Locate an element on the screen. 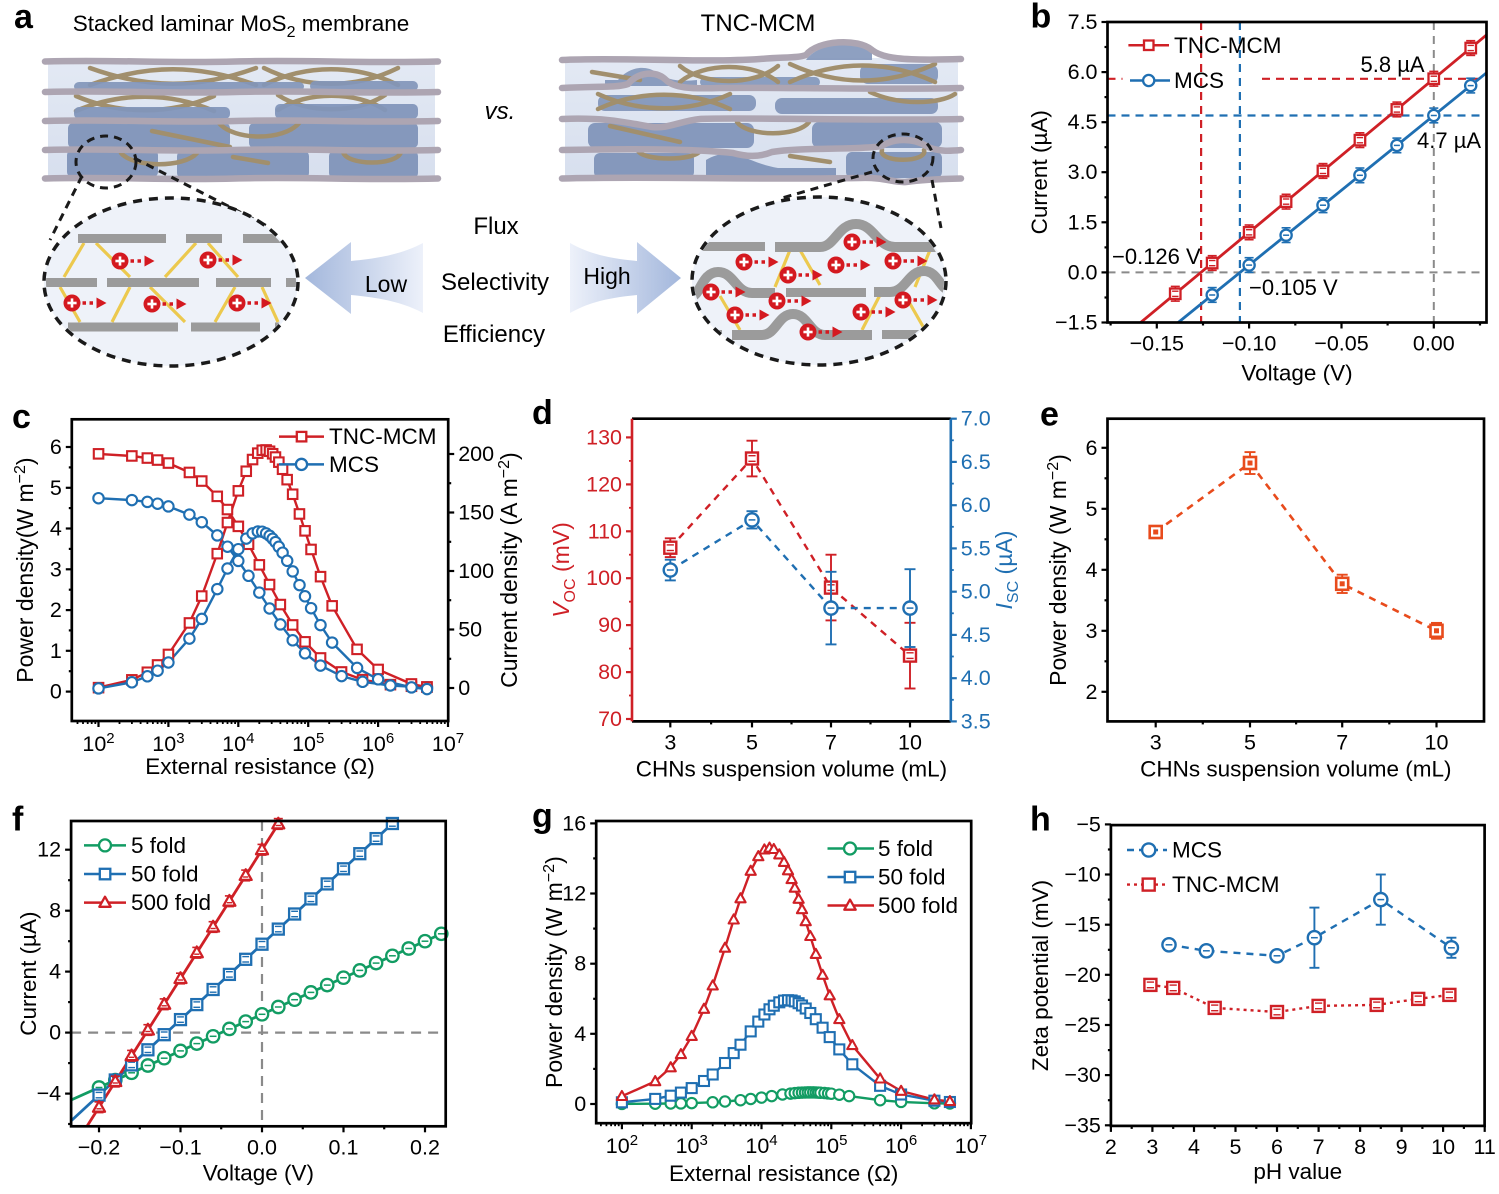 The image size is (1499, 1194). svg-text: 5.5 is located at coordinates (976, 548).